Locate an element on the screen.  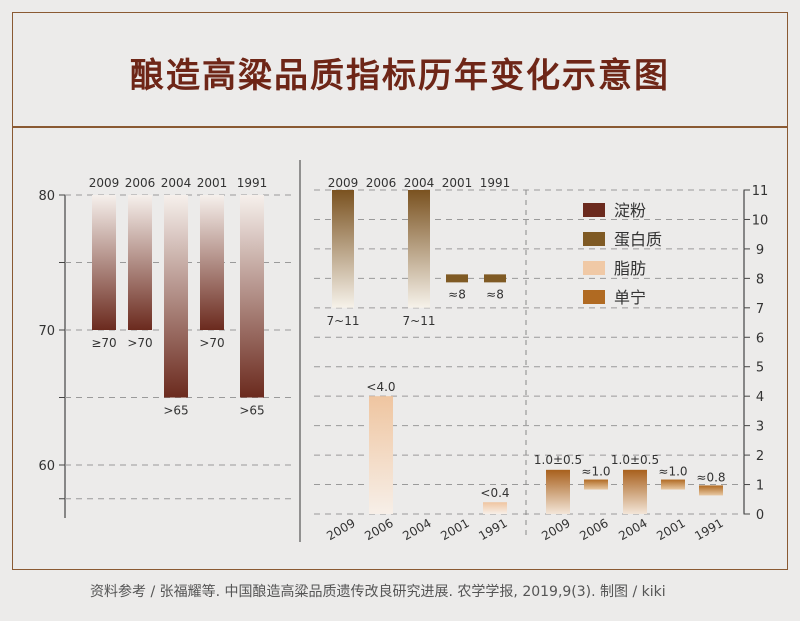
protein-category-label: 2009 is located at coordinates (343, 183).